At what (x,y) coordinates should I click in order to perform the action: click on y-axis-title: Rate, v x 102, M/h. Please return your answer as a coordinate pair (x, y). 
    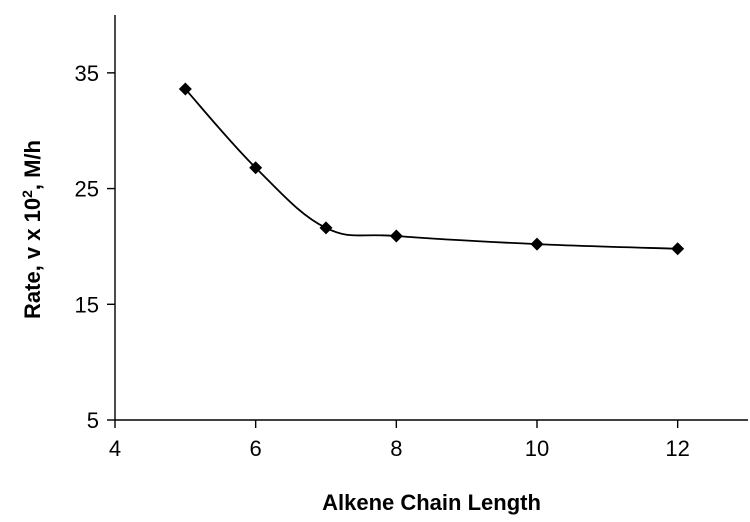
    Looking at the image, I should click on (32, 229).